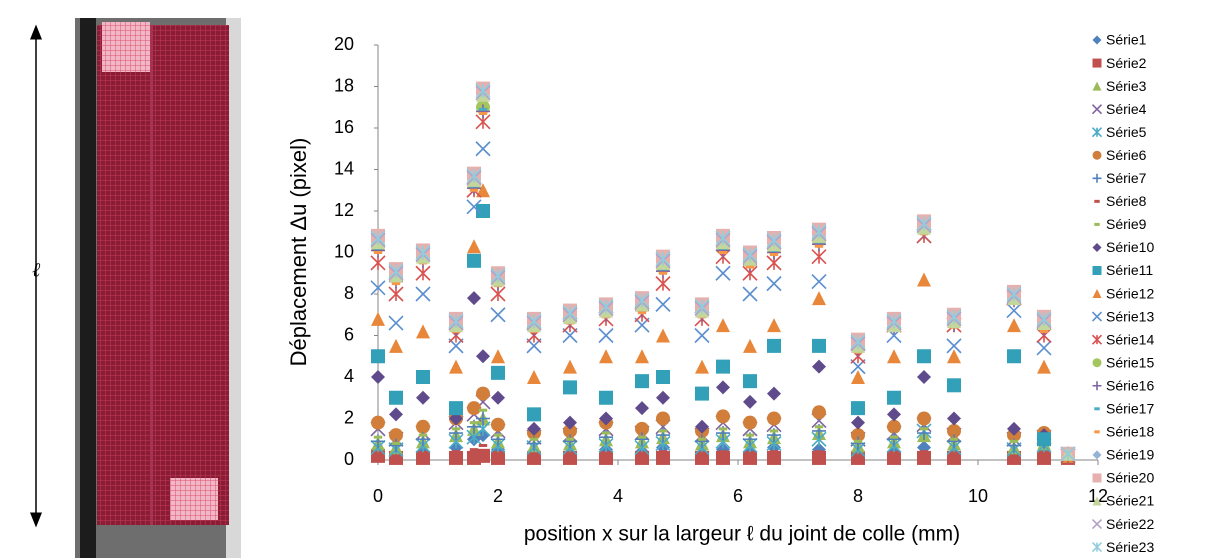 The height and width of the screenshot is (558, 1207). I want to click on y-tick-label: 18, so click(344, 85).